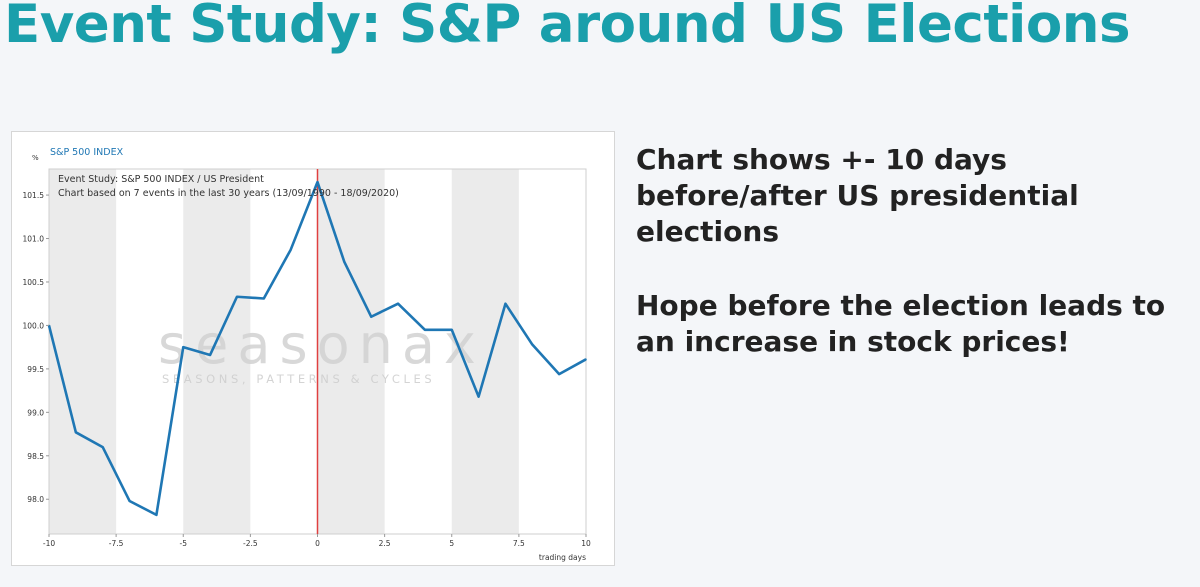 This screenshot has width=1200, height=587. I want to click on y-tick-label: 101.0, so click(34, 239).